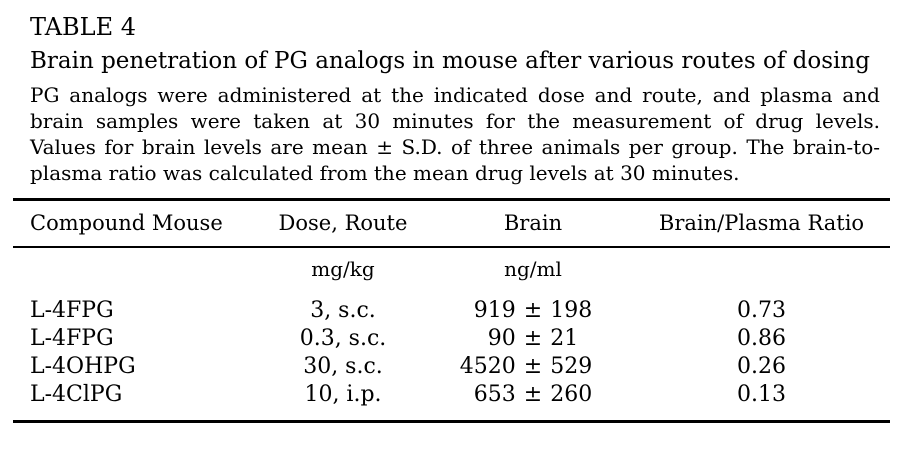  I want to click on brain-sd: 529, so click(571, 366).